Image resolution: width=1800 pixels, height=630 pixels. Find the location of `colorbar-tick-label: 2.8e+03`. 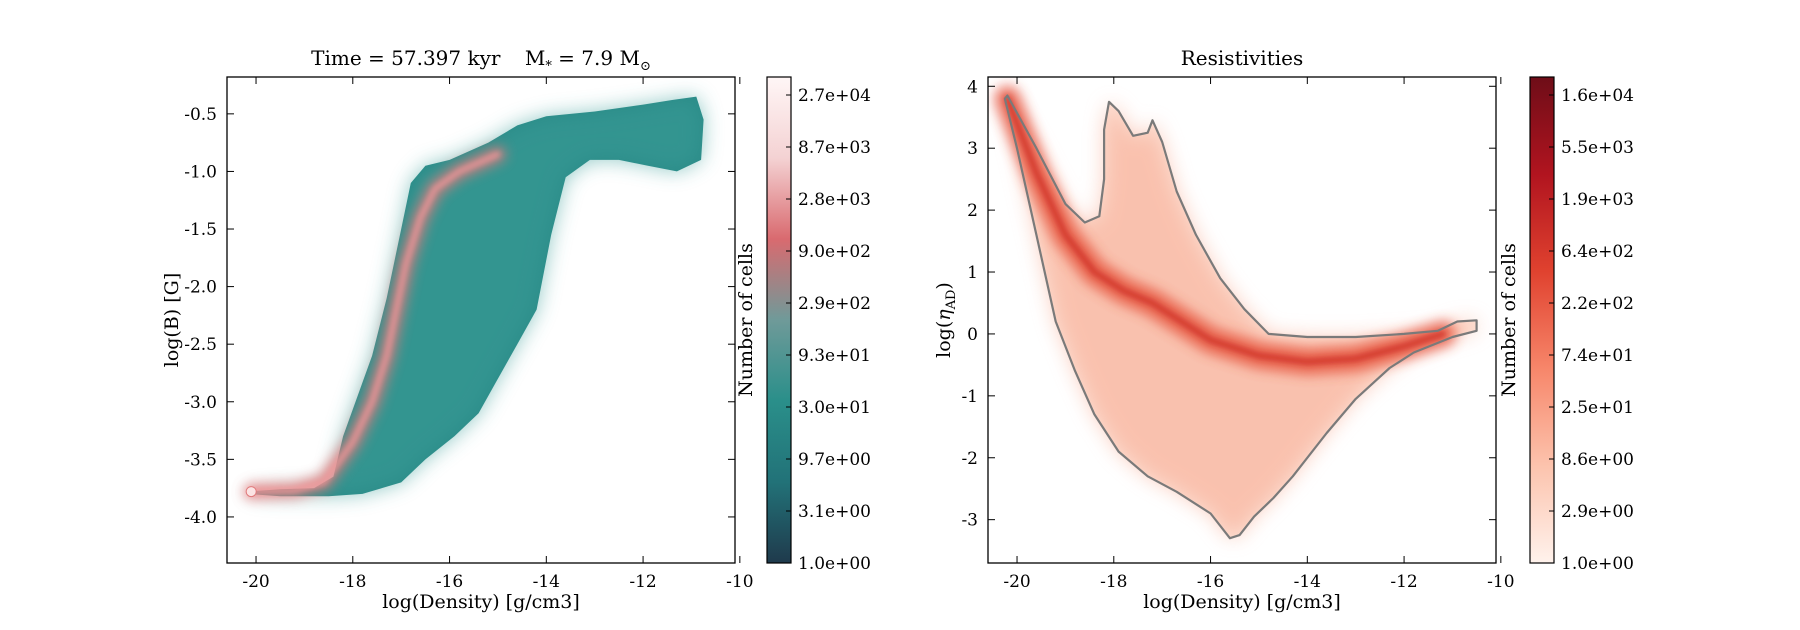

colorbar-tick-label: 2.8e+03 is located at coordinates (834, 200).